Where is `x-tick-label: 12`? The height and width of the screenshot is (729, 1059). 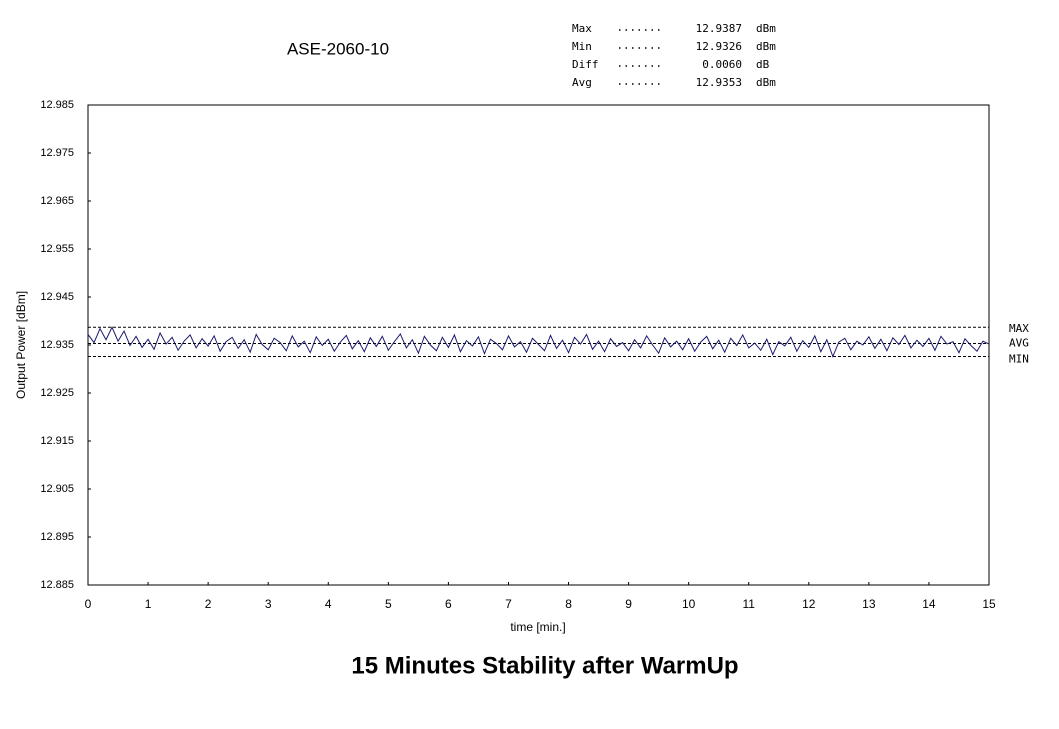
x-tick-label: 12 is located at coordinates (809, 604).